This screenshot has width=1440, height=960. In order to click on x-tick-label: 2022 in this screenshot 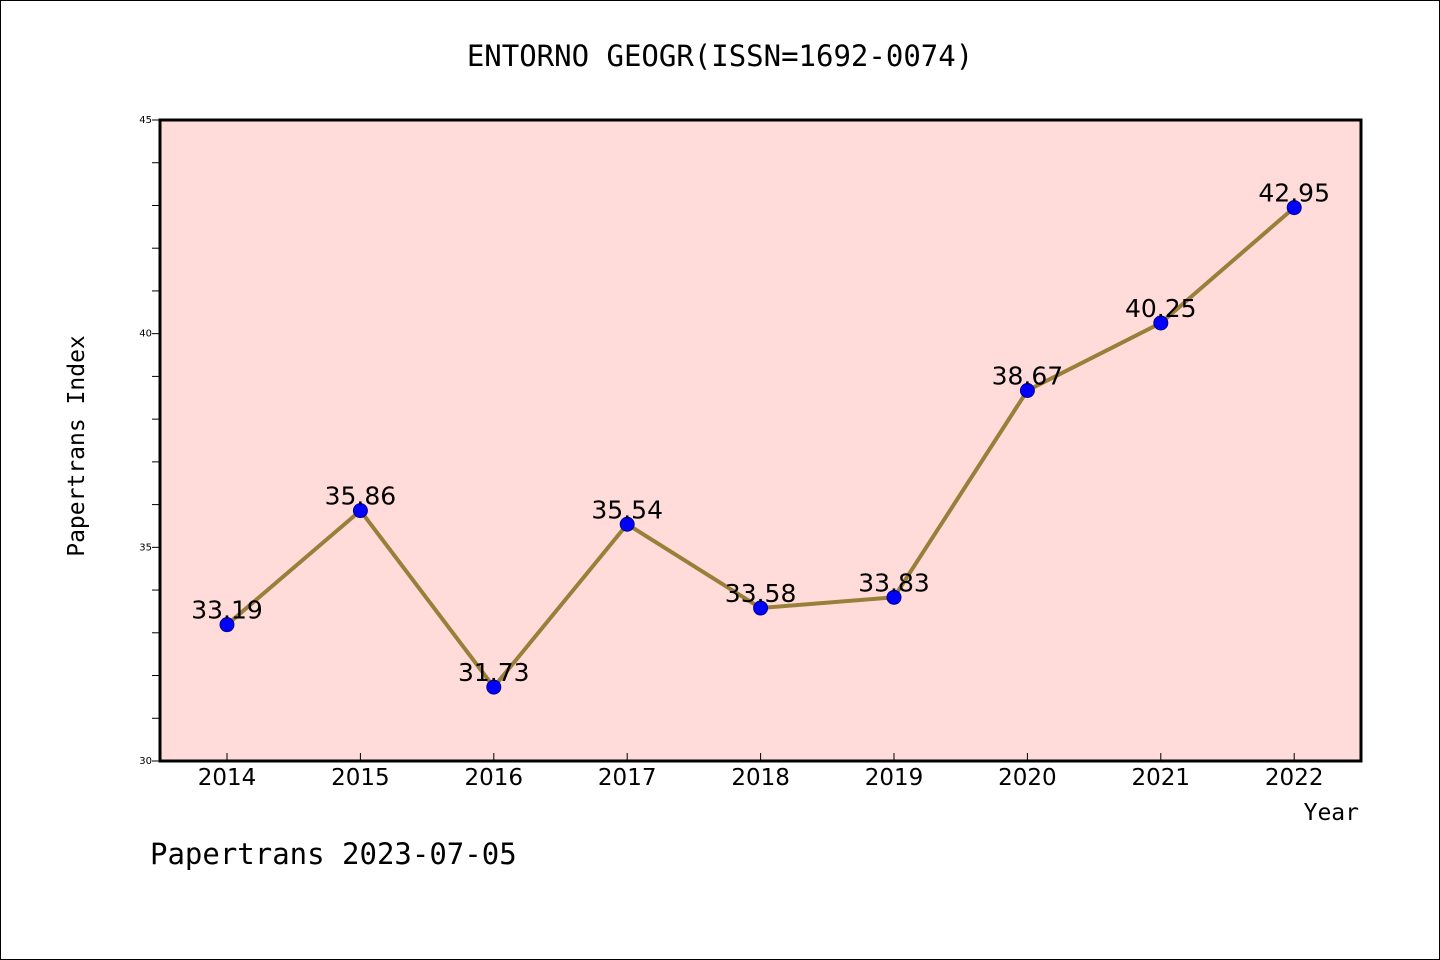, I will do `click(1294, 778)`.